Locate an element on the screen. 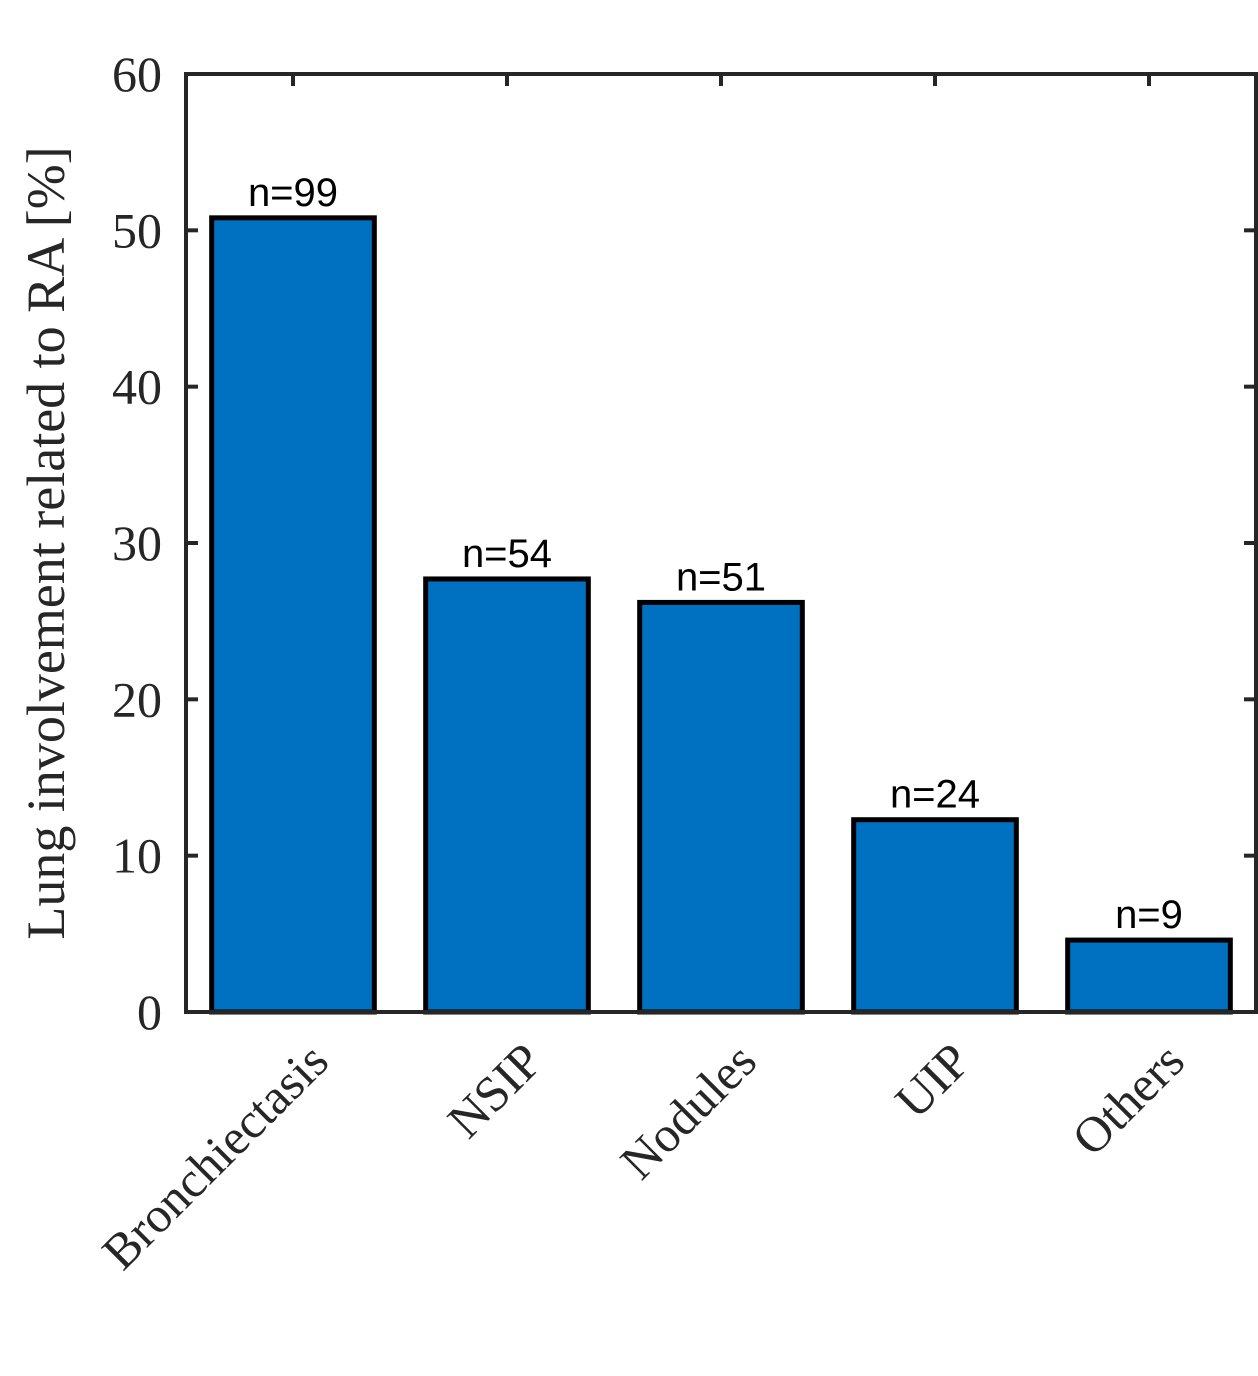  bar-others is located at coordinates (1149, 976).